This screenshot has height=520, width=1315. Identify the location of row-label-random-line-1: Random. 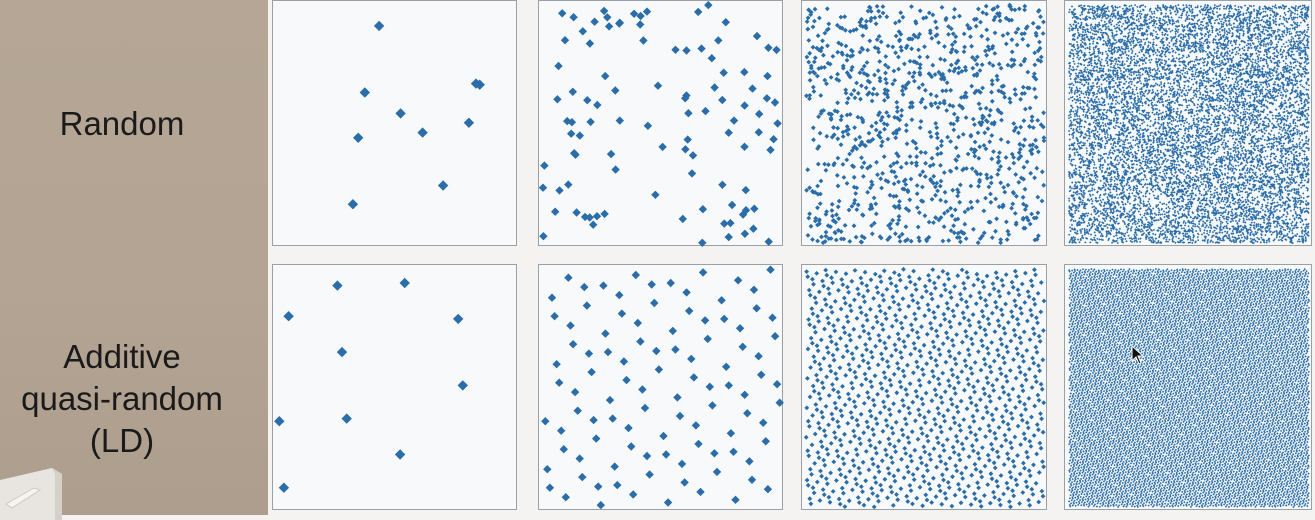
(122, 123).